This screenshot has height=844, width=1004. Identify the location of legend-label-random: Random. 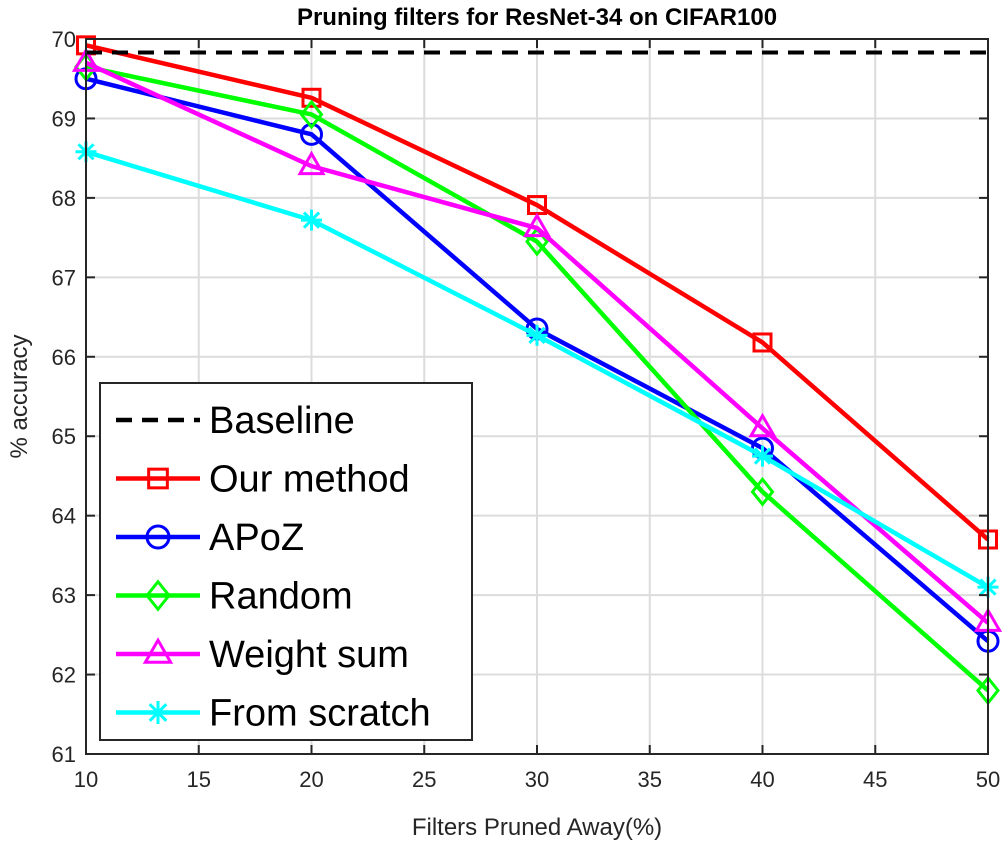
(281, 597).